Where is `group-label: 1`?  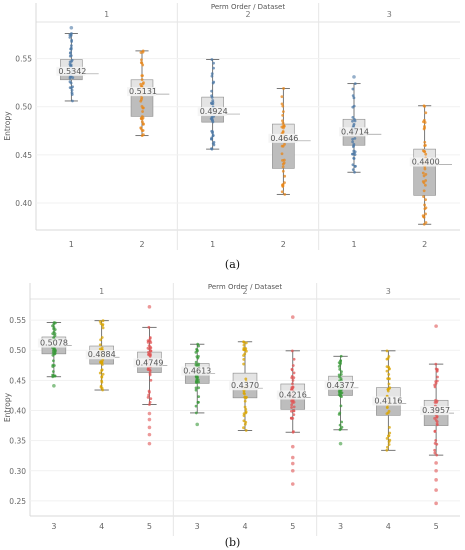
group-label: 1 is located at coordinates (101, 291).